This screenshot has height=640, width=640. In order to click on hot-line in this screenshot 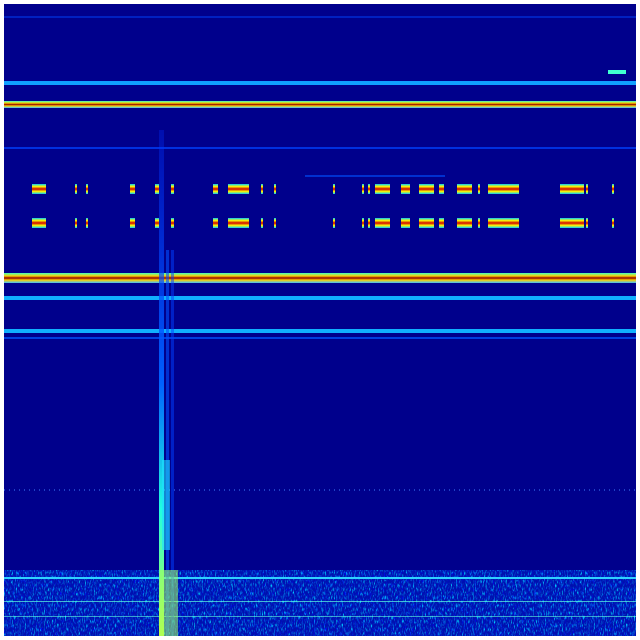, I will do `click(320, 104)`.